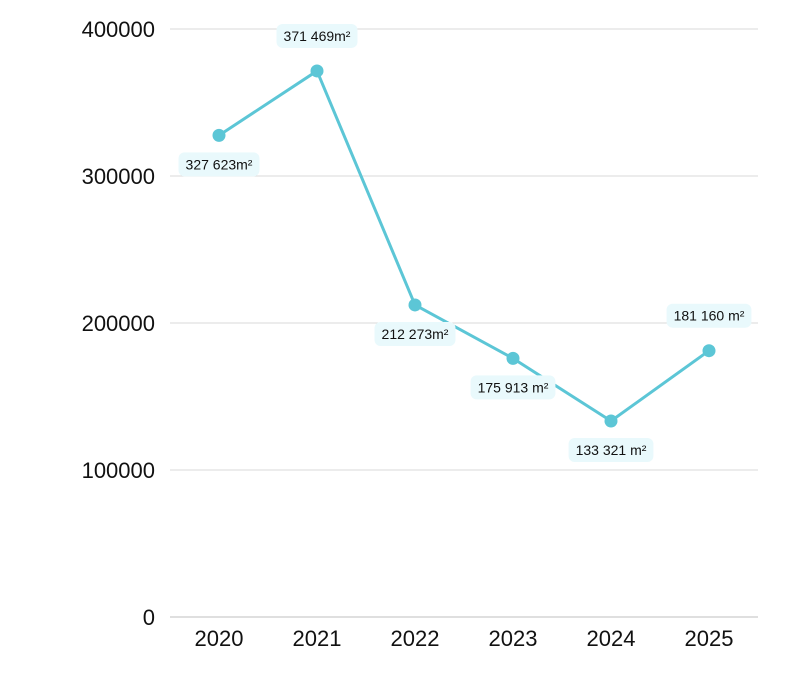  I want to click on y-tick-label: 300000, so click(118, 176).